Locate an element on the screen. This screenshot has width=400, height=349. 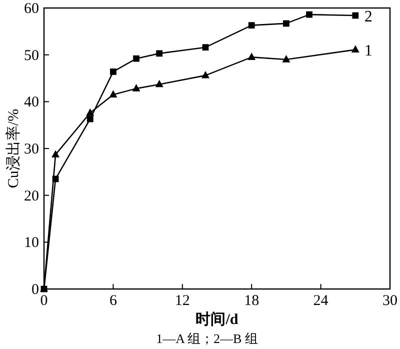
text: 1—A 组；2—B 组 is located at coordinates (207, 338).